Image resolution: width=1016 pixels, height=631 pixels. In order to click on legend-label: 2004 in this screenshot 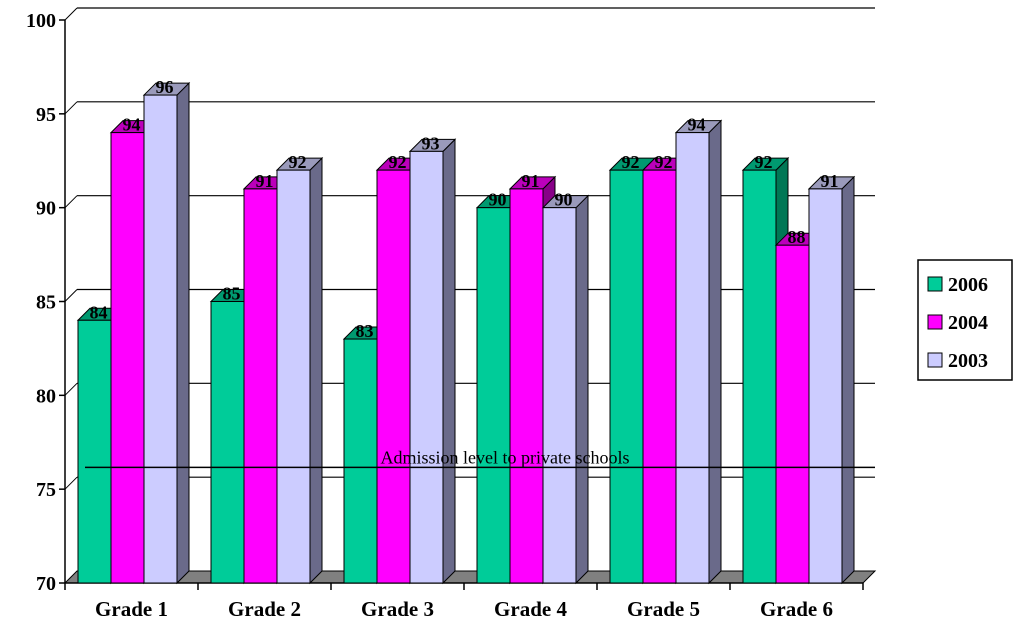, I will do `click(968, 323)`.